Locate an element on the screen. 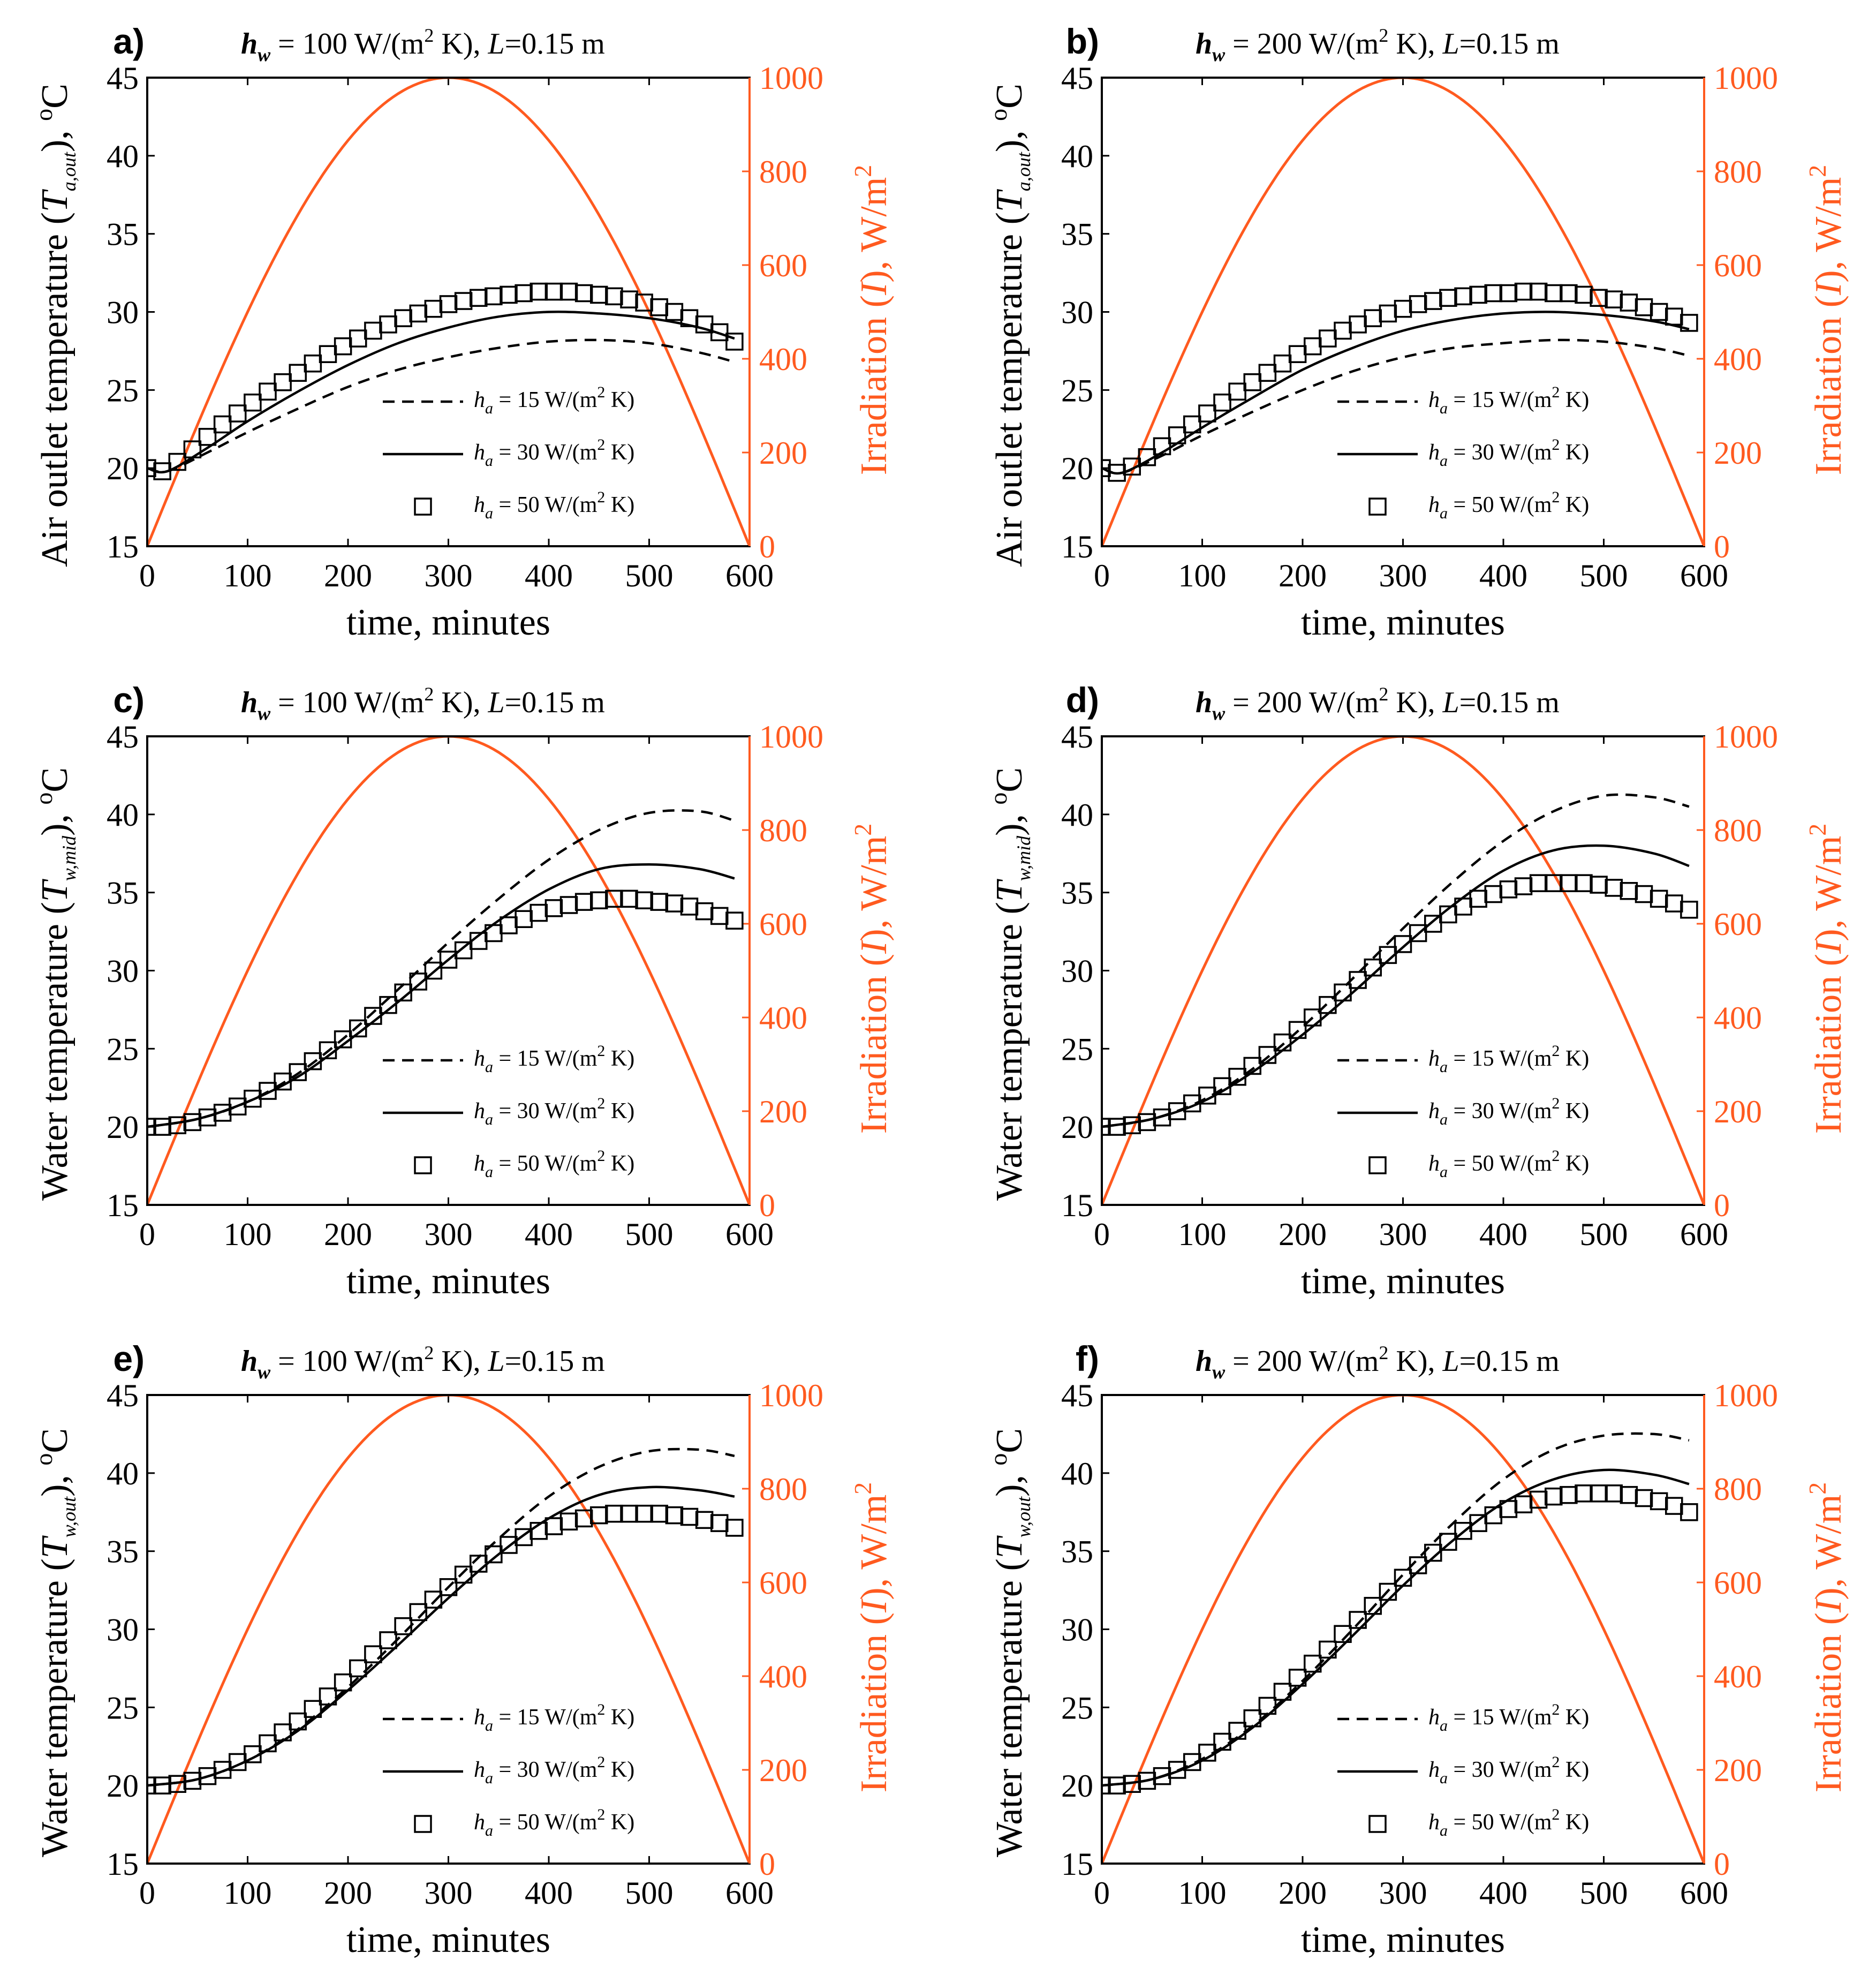 This screenshot has width=1876, height=1983. y-axis-label: Air outlet temperature (Ta,out), oC is located at coordinates (1009, 325).